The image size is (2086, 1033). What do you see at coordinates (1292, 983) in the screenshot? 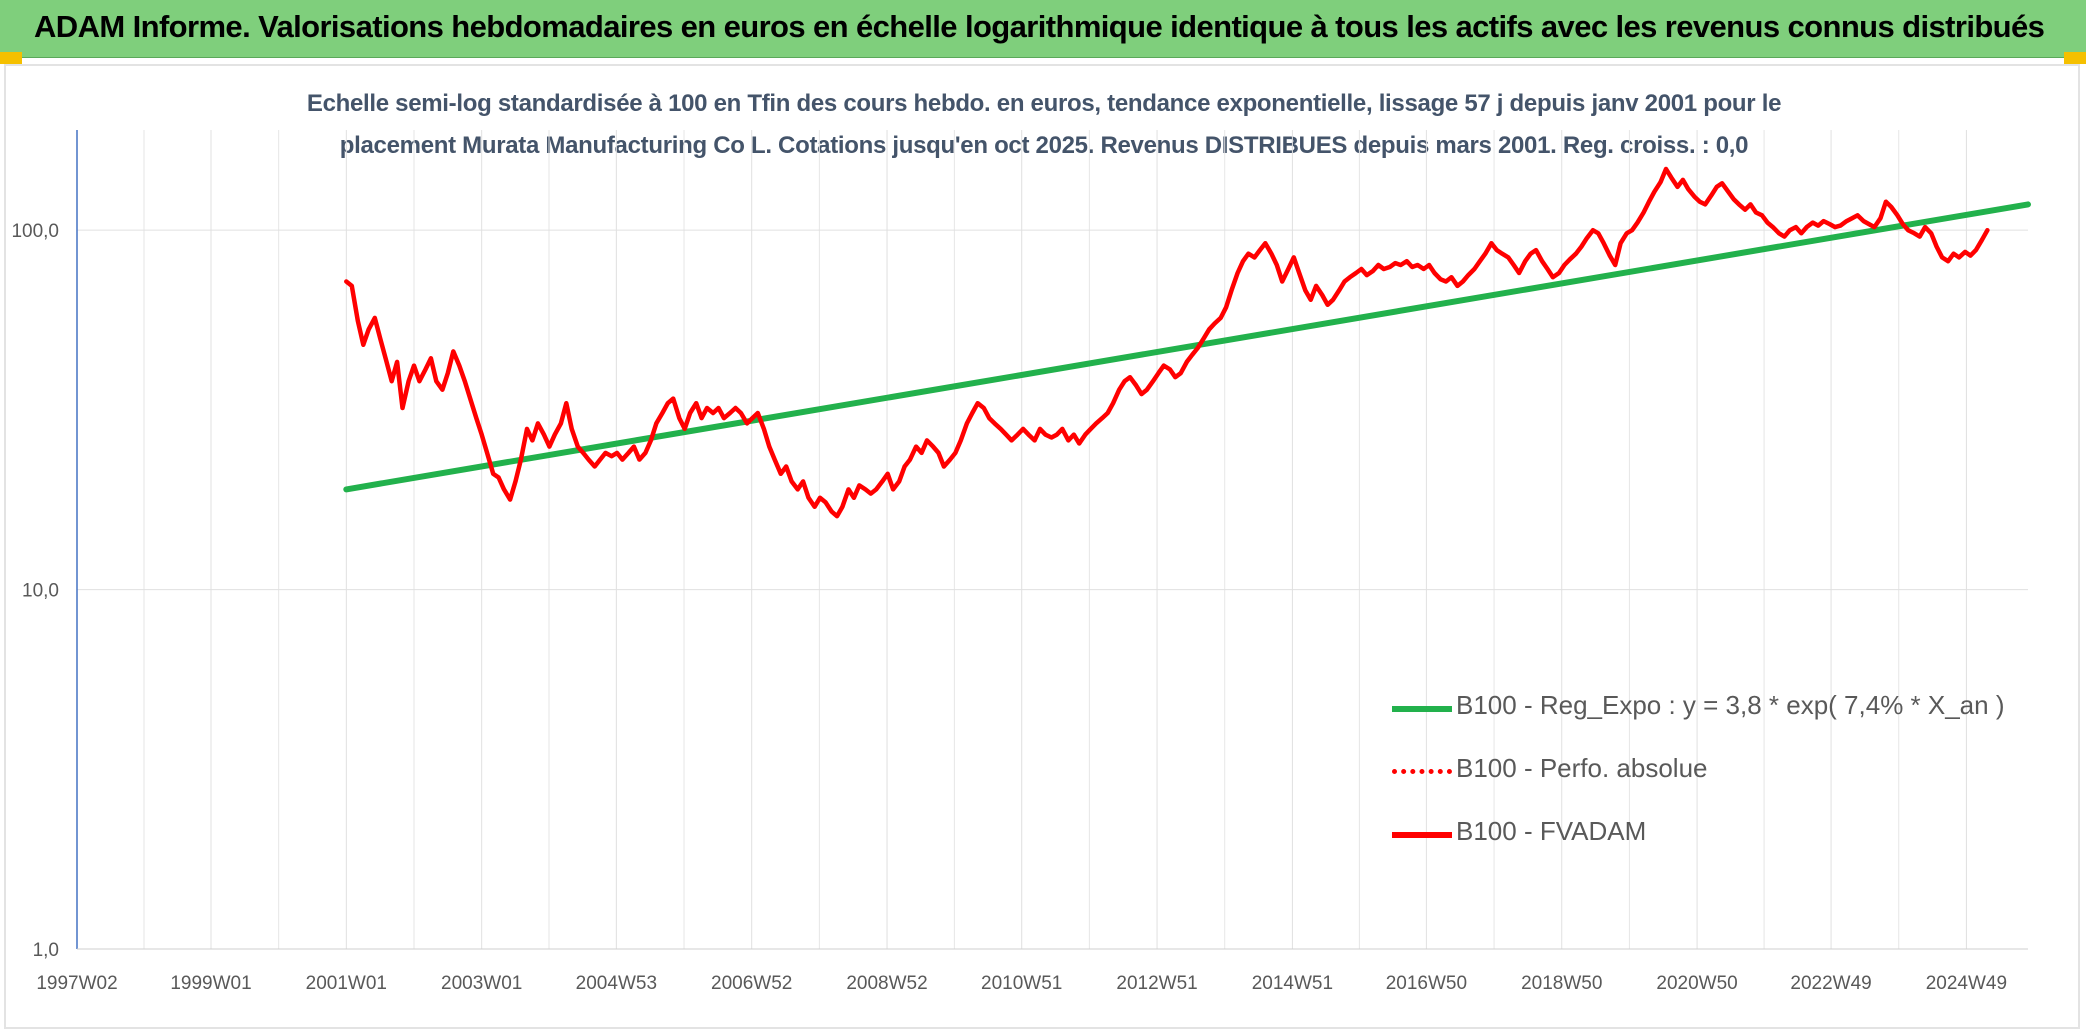
I see `x-tick-label: 2014W51` at bounding box center [1292, 983].